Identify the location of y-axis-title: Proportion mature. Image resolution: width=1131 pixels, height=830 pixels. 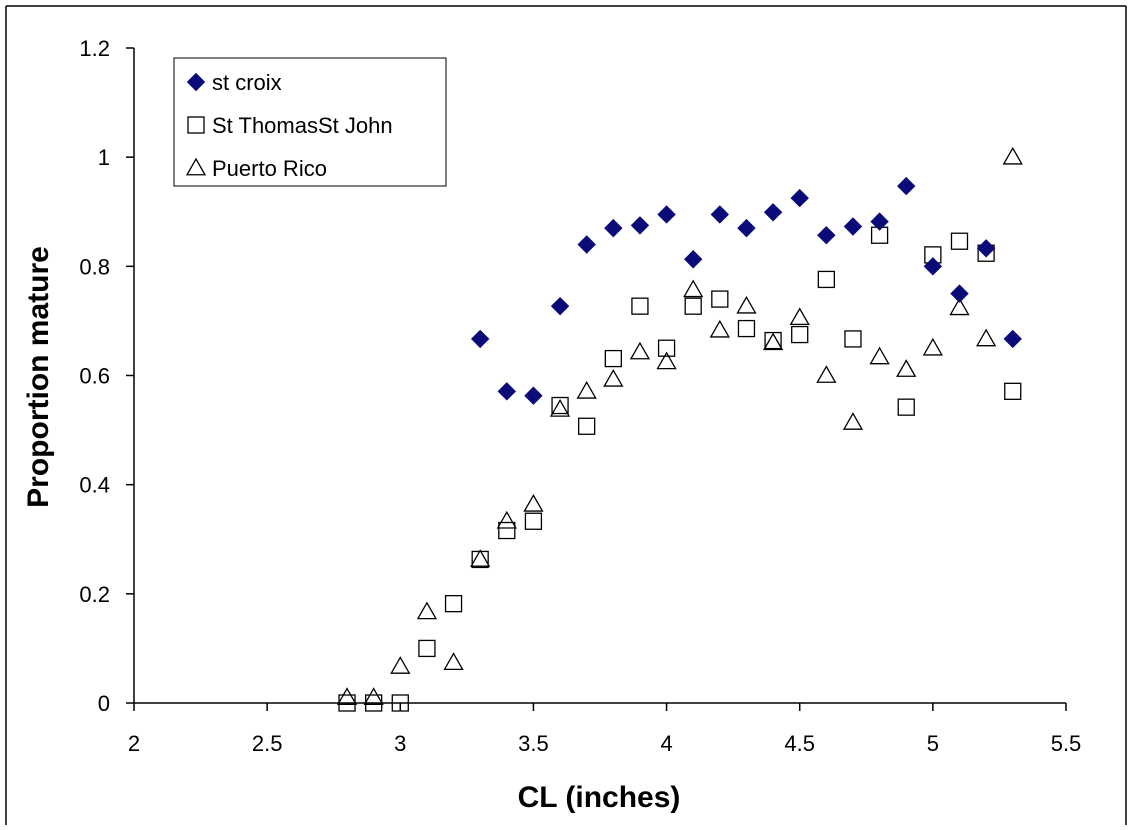
(38, 377).